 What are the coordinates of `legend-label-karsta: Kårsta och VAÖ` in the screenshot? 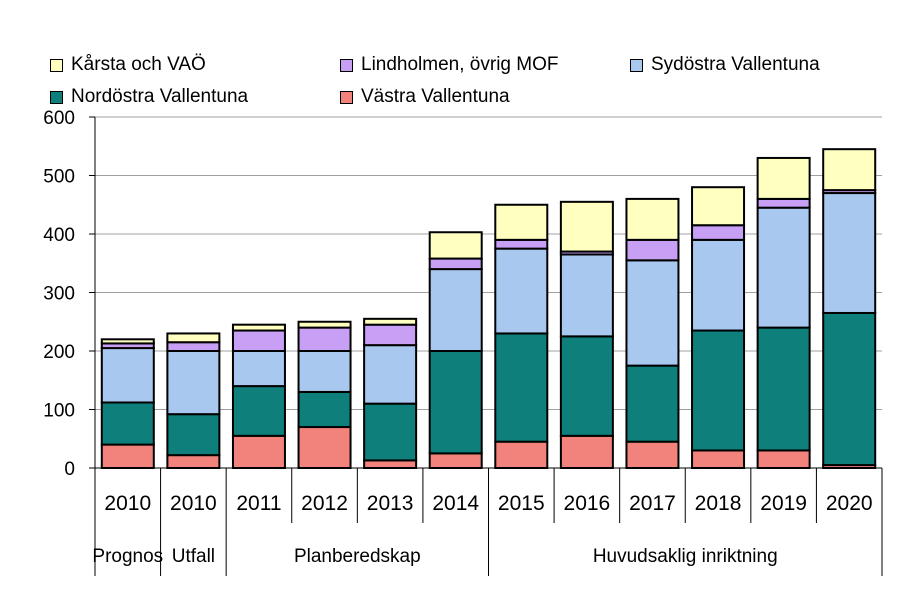 It's located at (138, 64).